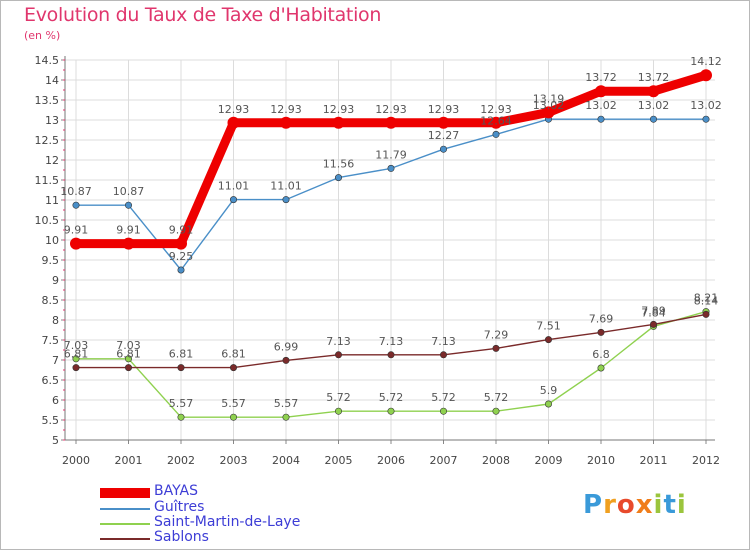  I want to click on y-tick-label: 8, so click(55, 320).